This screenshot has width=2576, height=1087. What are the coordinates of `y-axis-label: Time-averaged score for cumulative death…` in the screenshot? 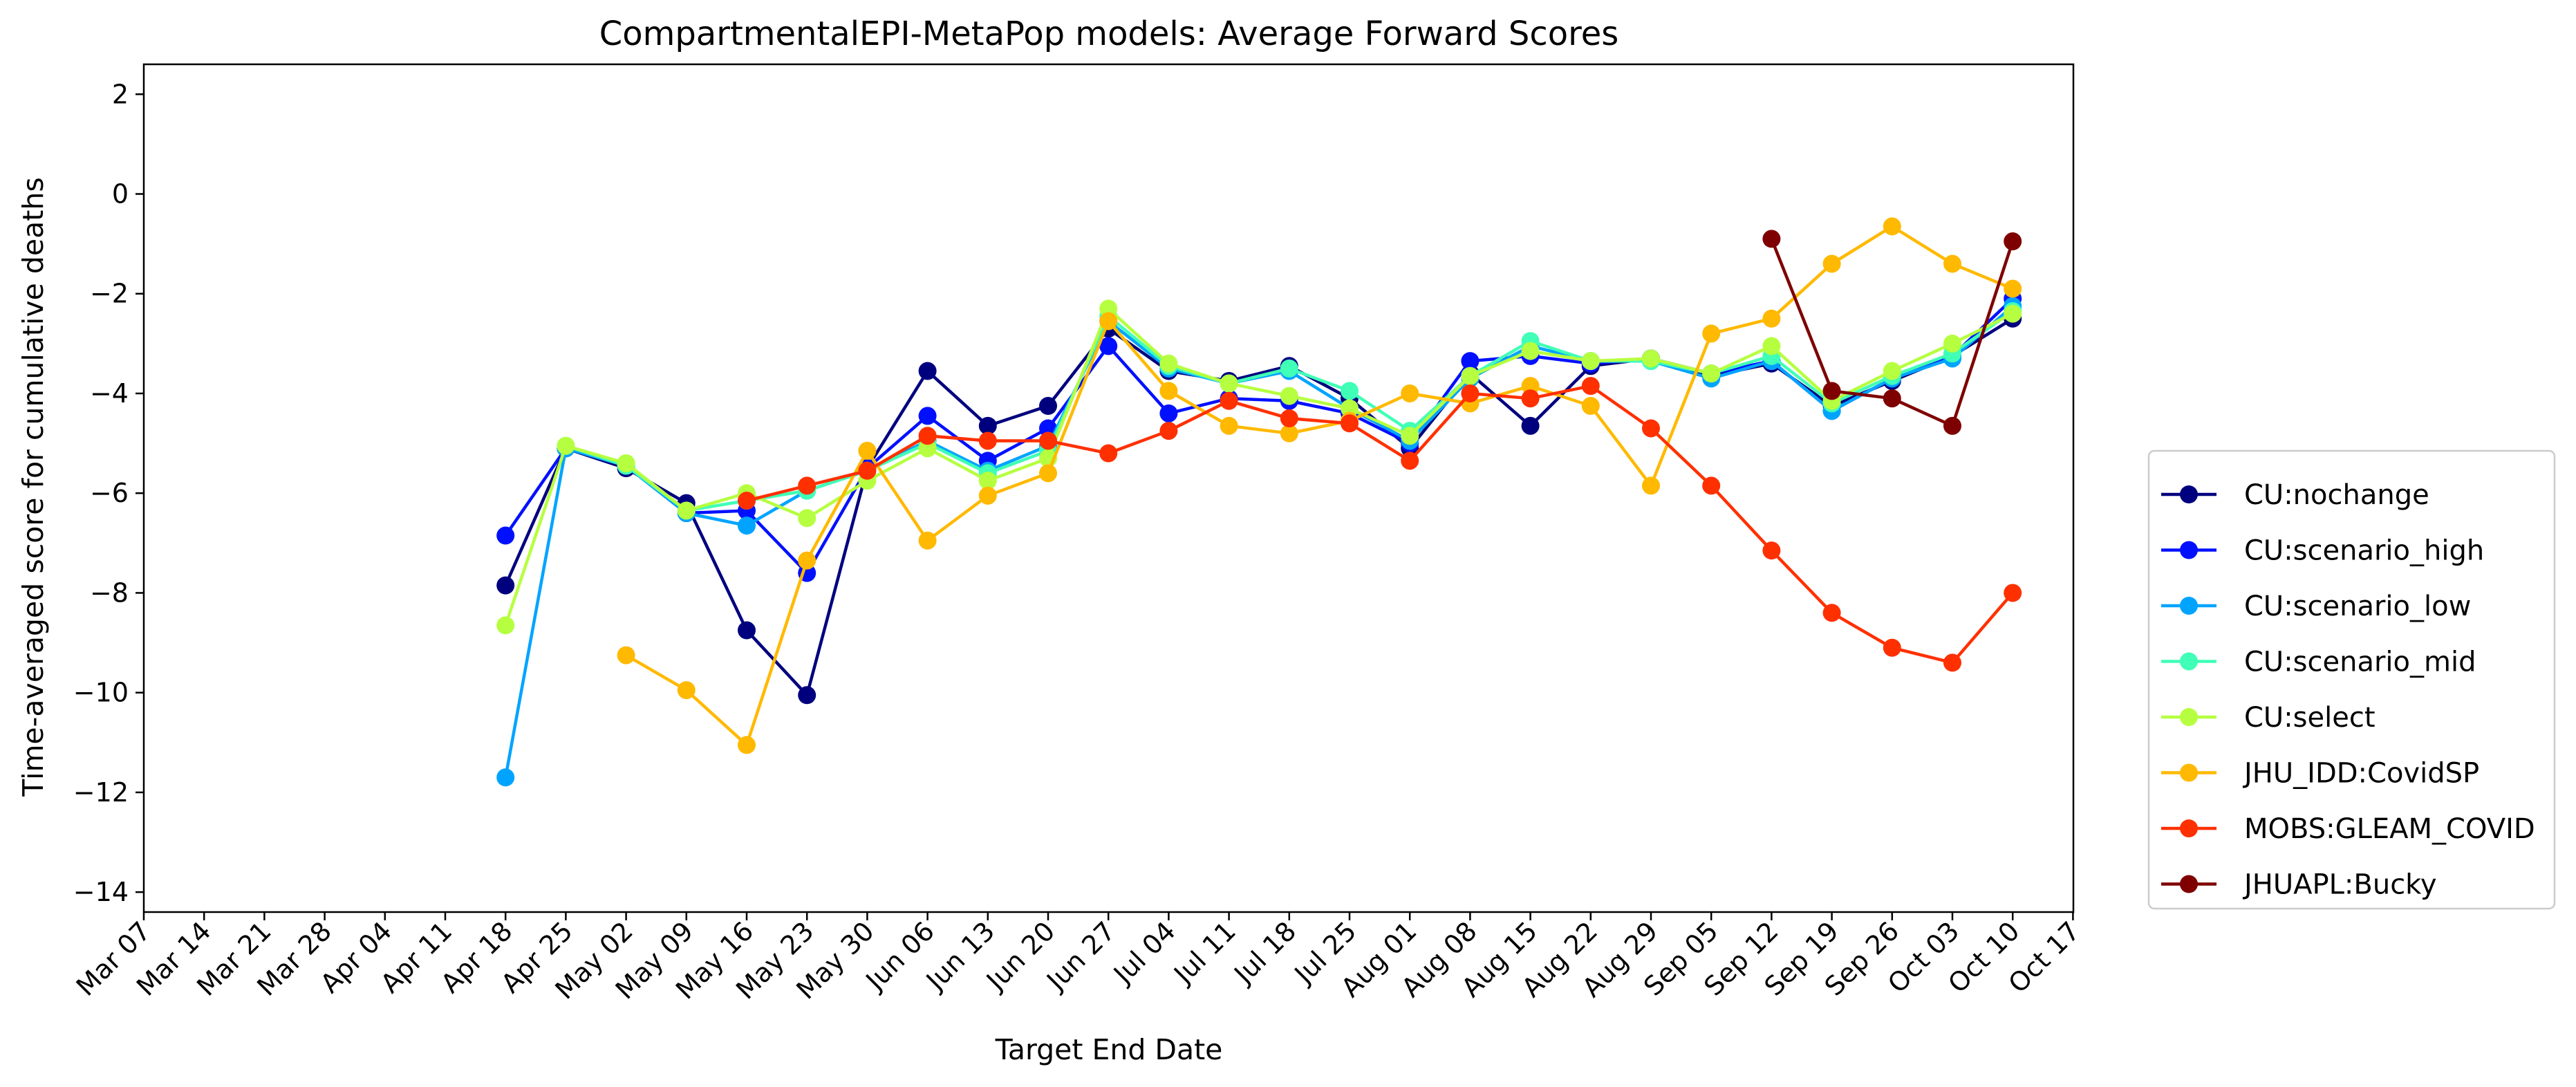 It's located at (33, 487).